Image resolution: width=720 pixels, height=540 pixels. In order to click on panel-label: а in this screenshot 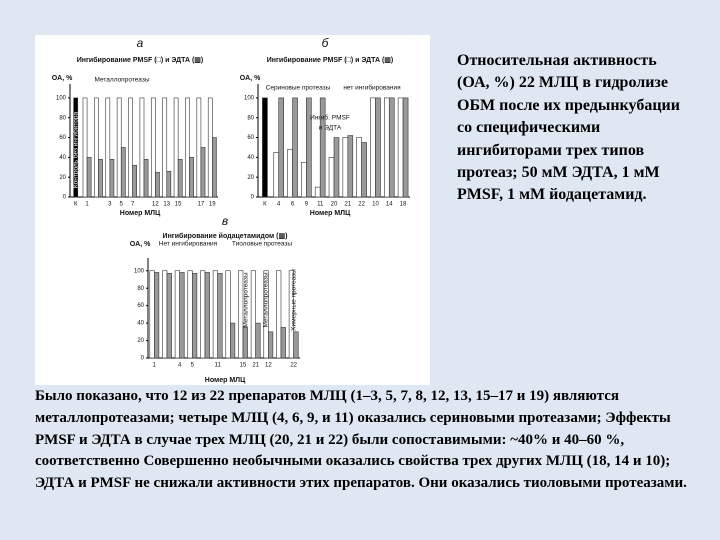, I will do `click(140, 43)`.